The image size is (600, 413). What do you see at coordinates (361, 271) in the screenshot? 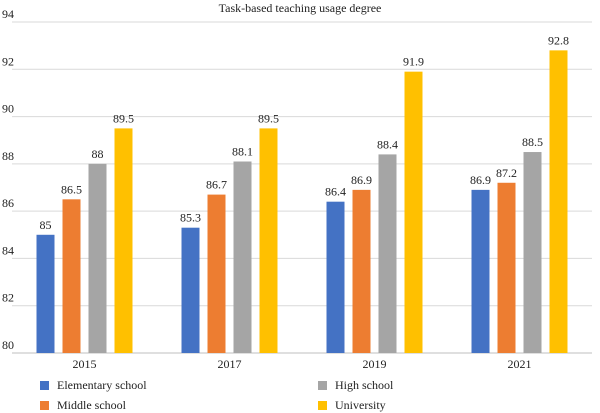
I see `bar-middle-school-2019` at bounding box center [361, 271].